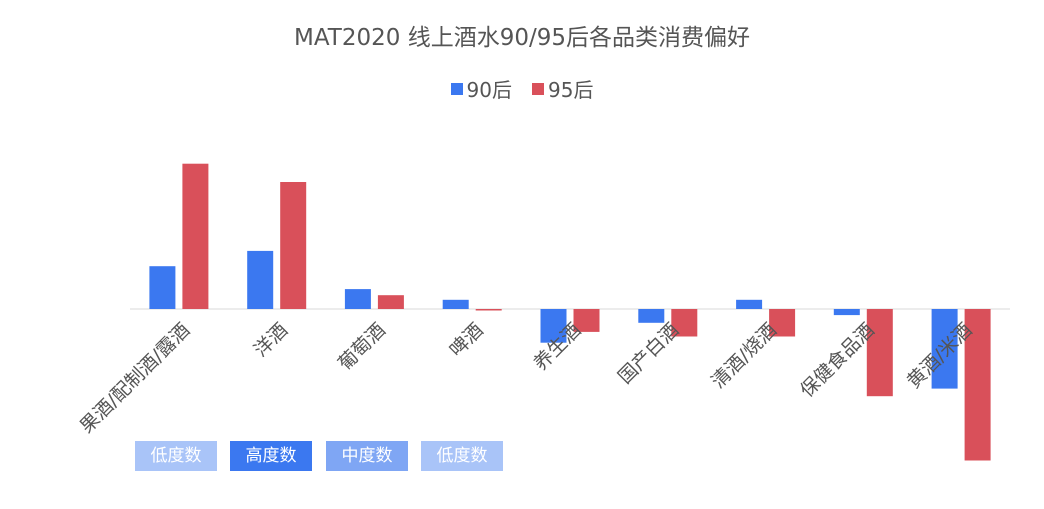 The image size is (1044, 509). Describe the element at coordinates (522, 38) in the screenshot. I see `chart-title: MAT2020 线上酒水90/95后各品类消费偏好` at that location.